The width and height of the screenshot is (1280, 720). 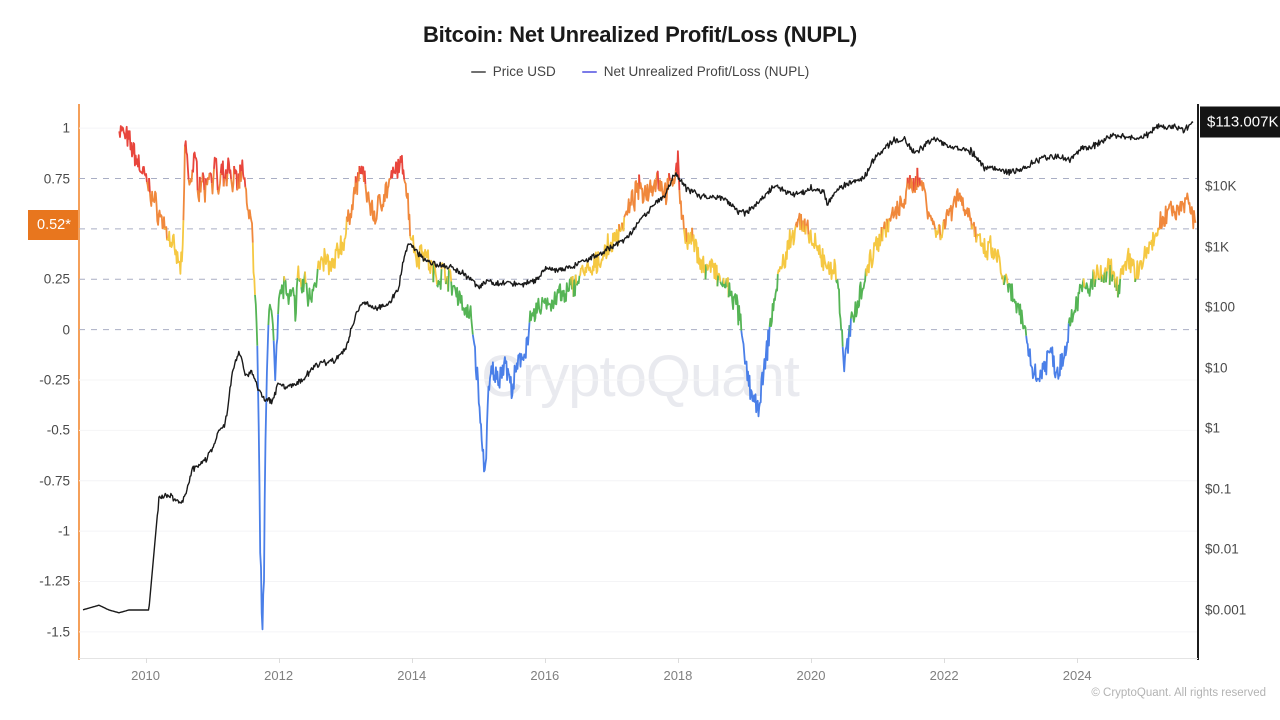 What do you see at coordinates (66, 330) in the screenshot?
I see `y-axis-left-tick: 0` at bounding box center [66, 330].